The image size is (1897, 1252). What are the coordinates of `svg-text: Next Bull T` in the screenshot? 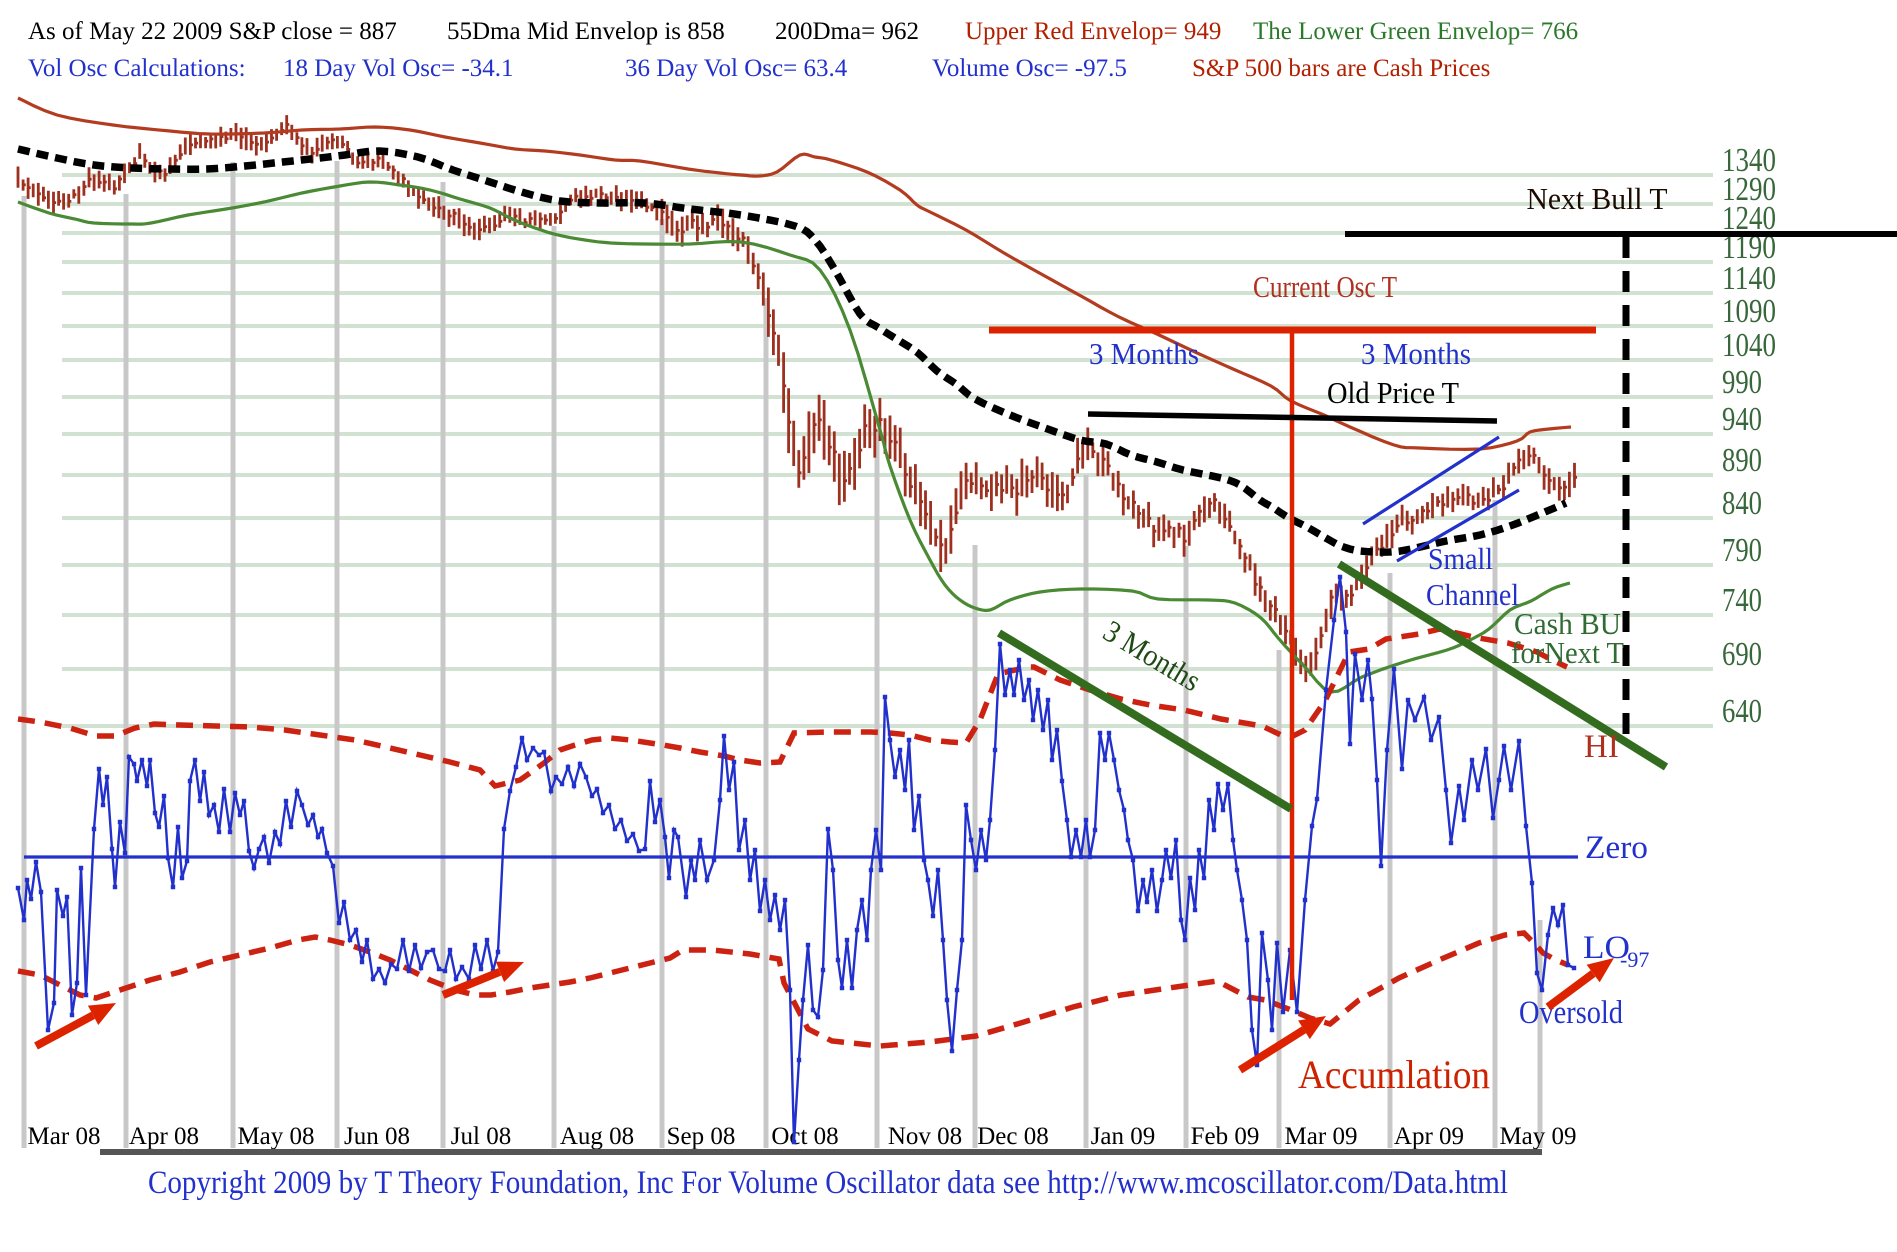 It's located at (1597, 198).